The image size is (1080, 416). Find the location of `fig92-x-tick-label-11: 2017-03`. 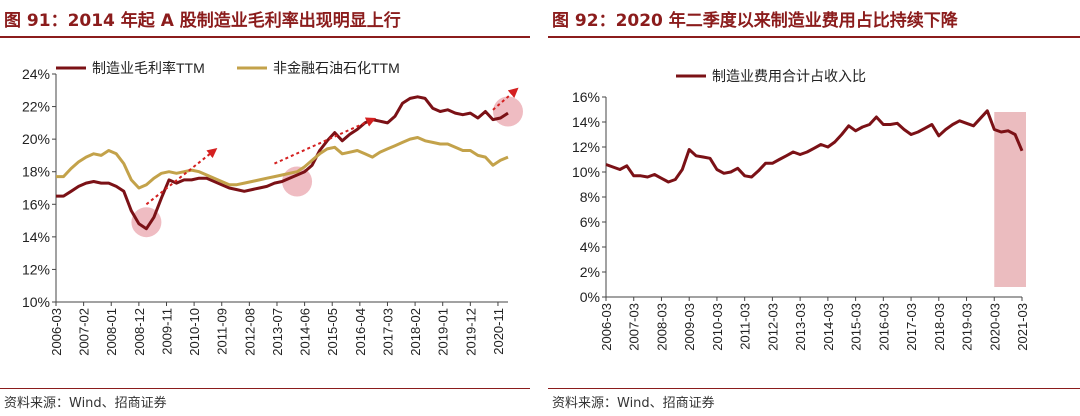

fig92-x-tick-label-11: 2017-03 is located at coordinates (911, 327).